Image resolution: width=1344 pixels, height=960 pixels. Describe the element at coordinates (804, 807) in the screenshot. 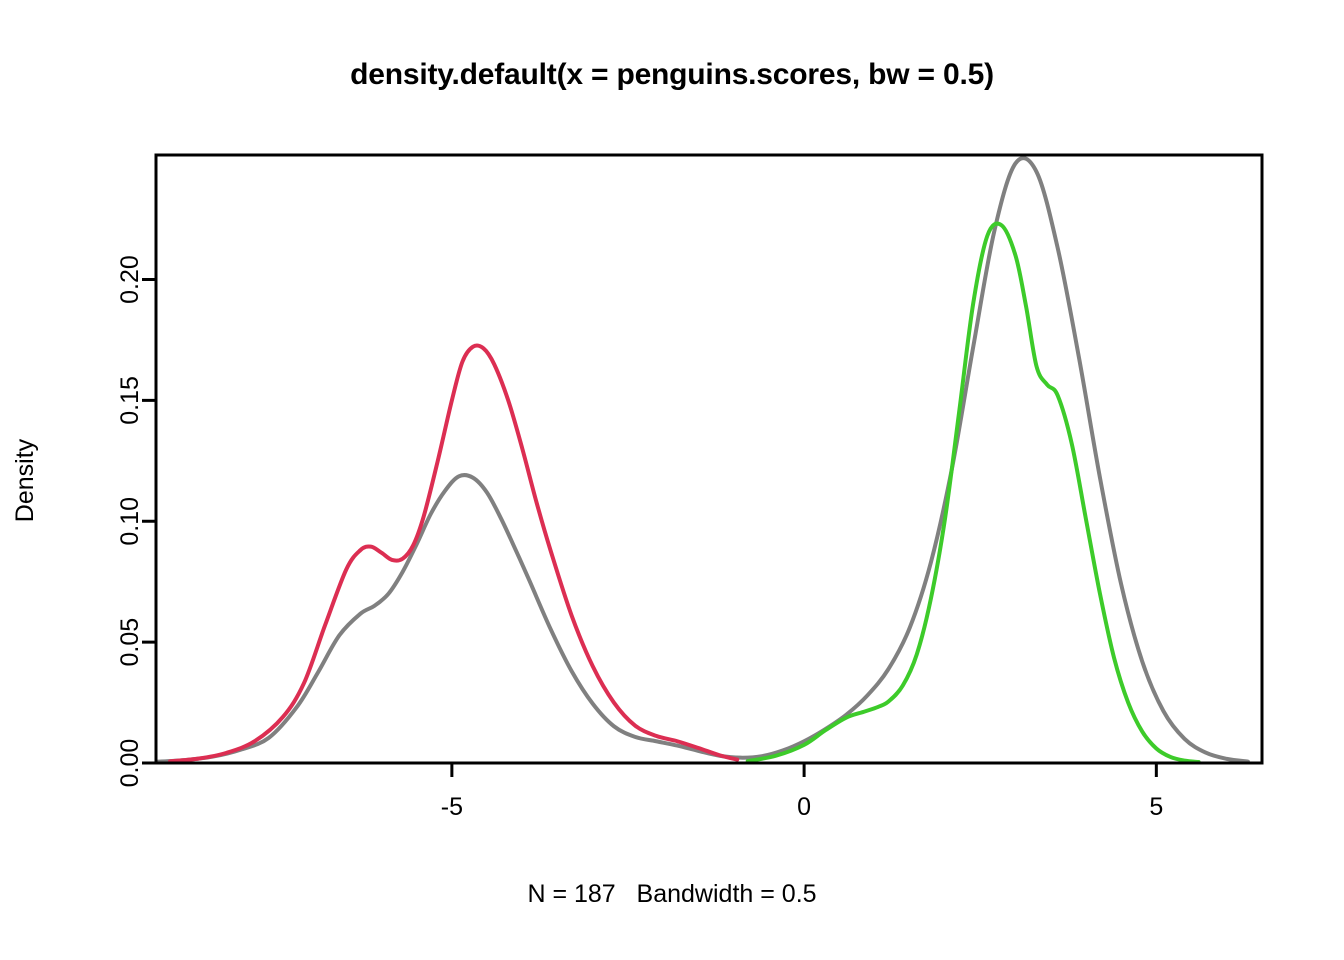

I see `x-tick-label: 0` at that location.